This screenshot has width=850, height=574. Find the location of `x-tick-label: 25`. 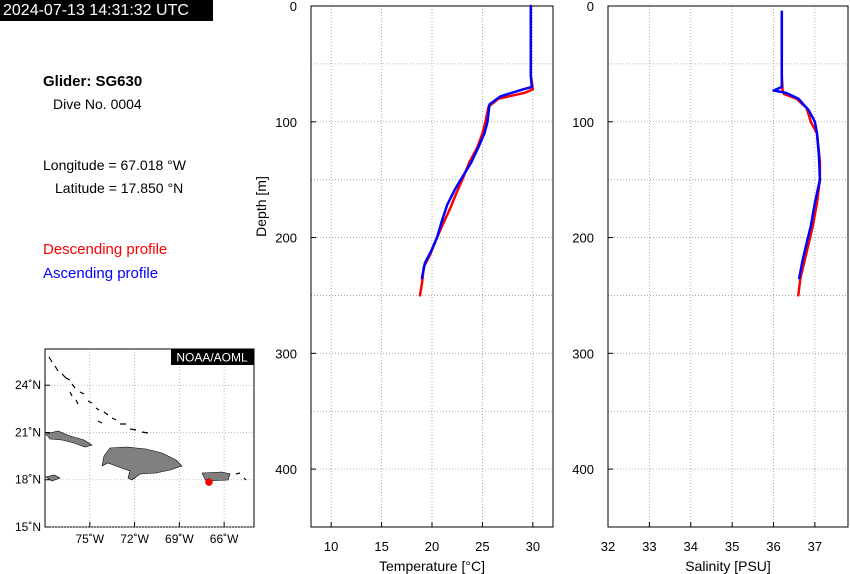

x-tick-label: 25 is located at coordinates (482, 546).